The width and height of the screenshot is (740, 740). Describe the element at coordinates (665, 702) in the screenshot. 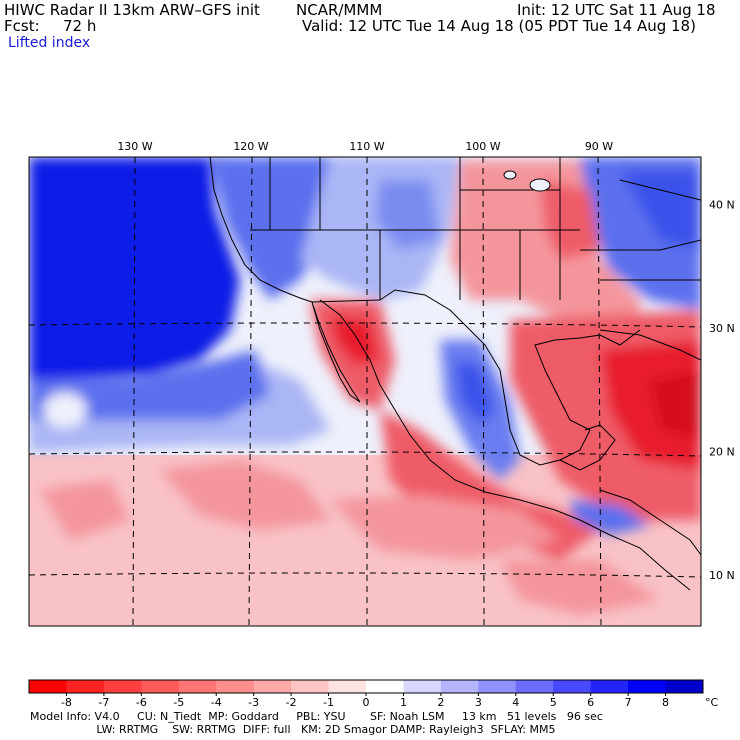

I see `colorbar-label: 8` at that location.